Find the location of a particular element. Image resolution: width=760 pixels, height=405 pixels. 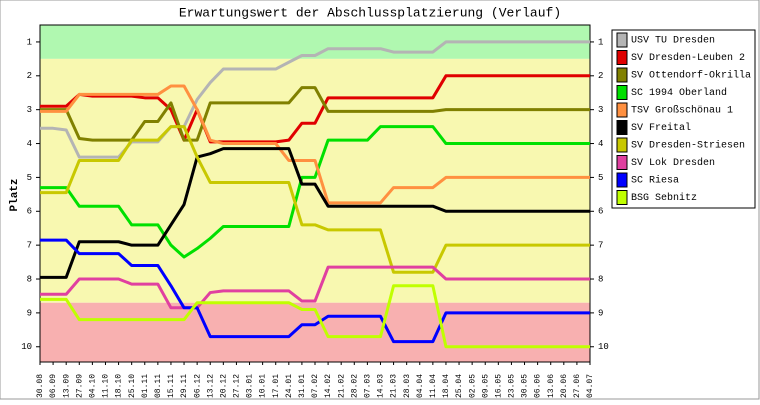

x-tick-label: 21.03 is located at coordinates (394, 386).